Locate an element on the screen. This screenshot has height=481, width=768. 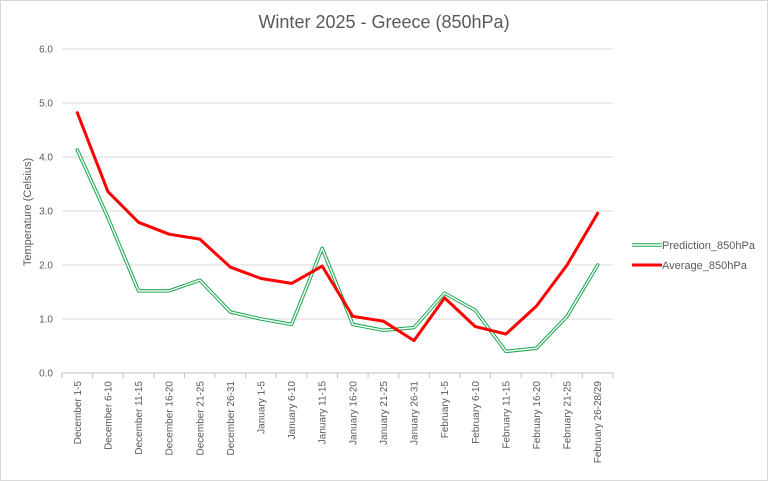
y-tick-label: 3.0 is located at coordinates (46, 212).